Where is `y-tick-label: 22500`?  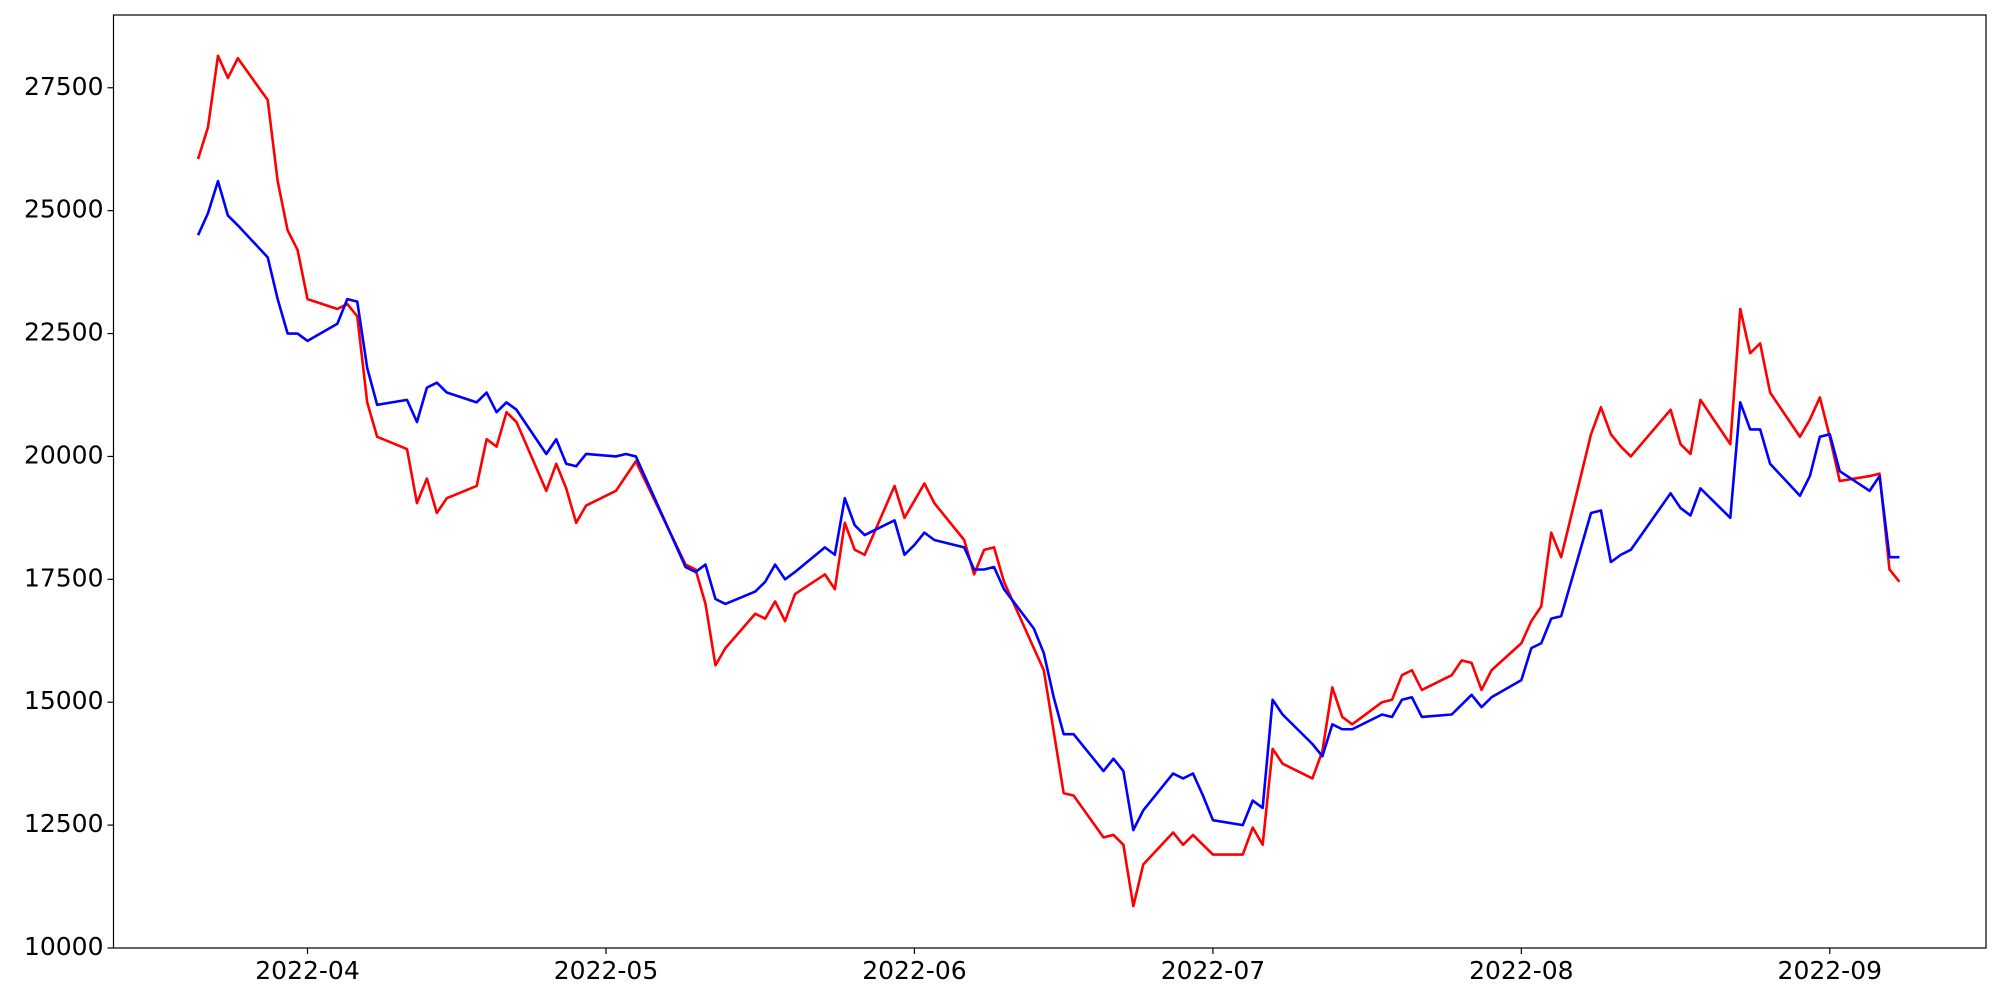
y-tick-label: 22500 is located at coordinates (64, 332).